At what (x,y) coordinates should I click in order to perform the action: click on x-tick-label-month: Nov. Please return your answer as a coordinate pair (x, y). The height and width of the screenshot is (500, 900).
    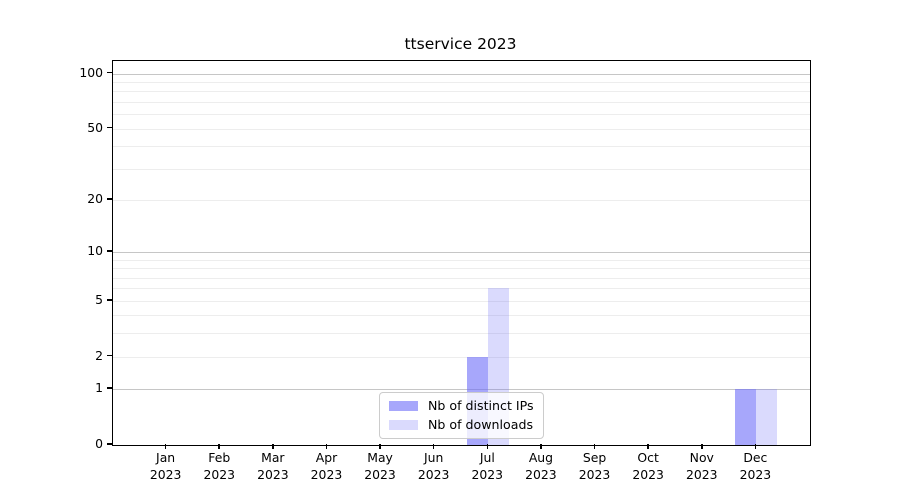
    Looking at the image, I should click on (701, 457).